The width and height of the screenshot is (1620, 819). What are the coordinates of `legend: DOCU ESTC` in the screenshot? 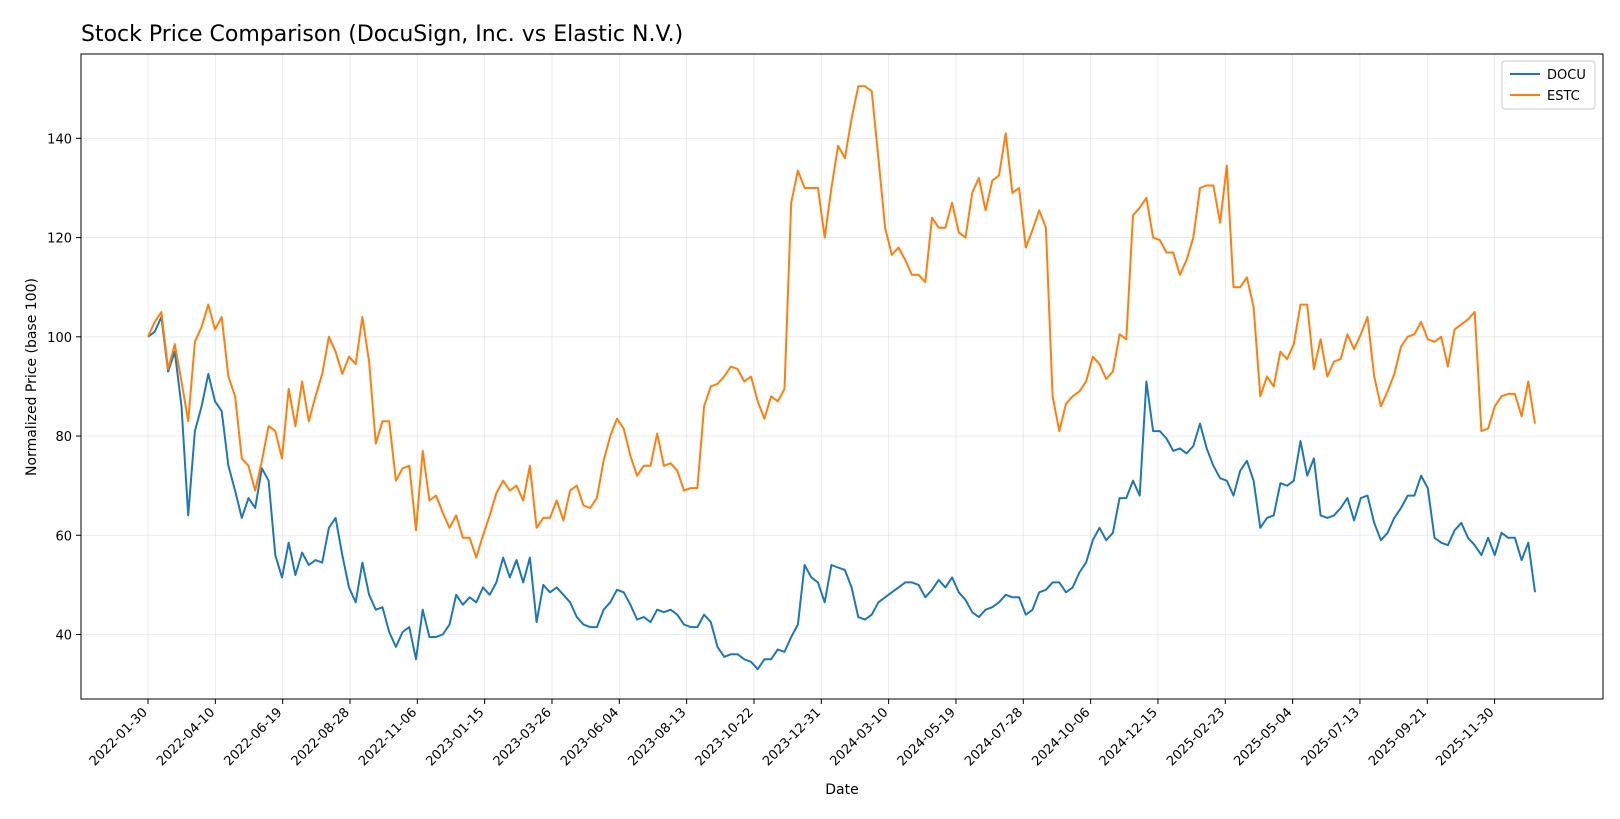 It's located at (1548, 85).